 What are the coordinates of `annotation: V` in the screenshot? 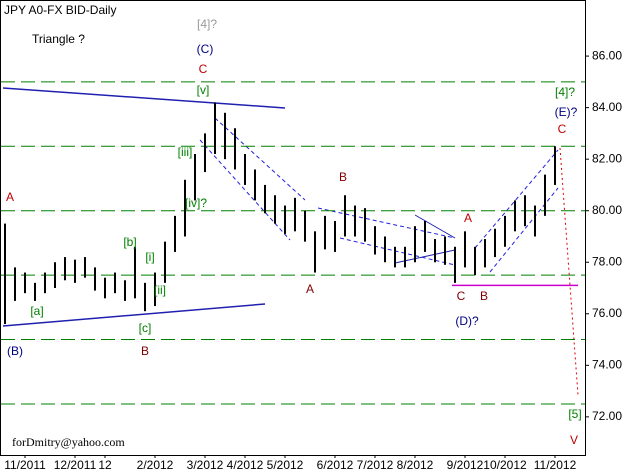 It's located at (574, 440).